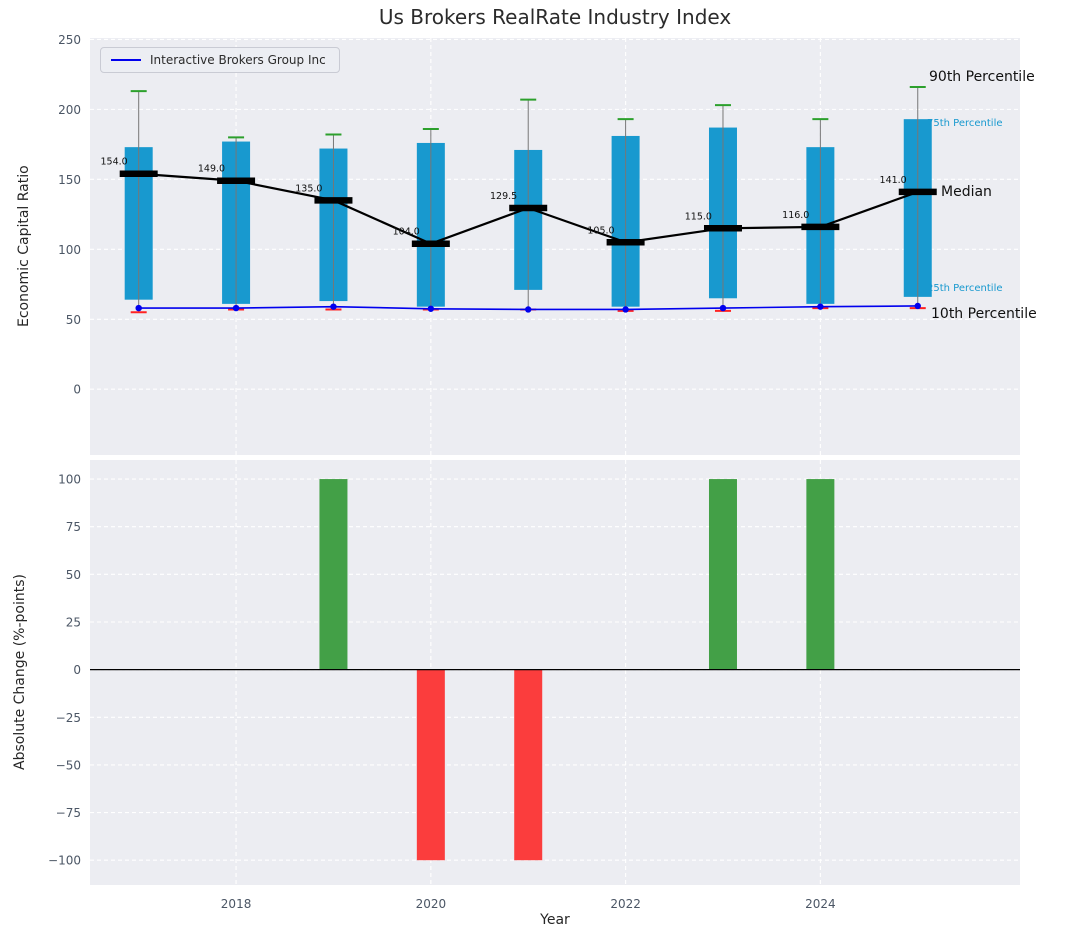  What do you see at coordinates (73, 575) in the screenshot?
I see `bottom-y-tick-label: 50` at bounding box center [73, 575].